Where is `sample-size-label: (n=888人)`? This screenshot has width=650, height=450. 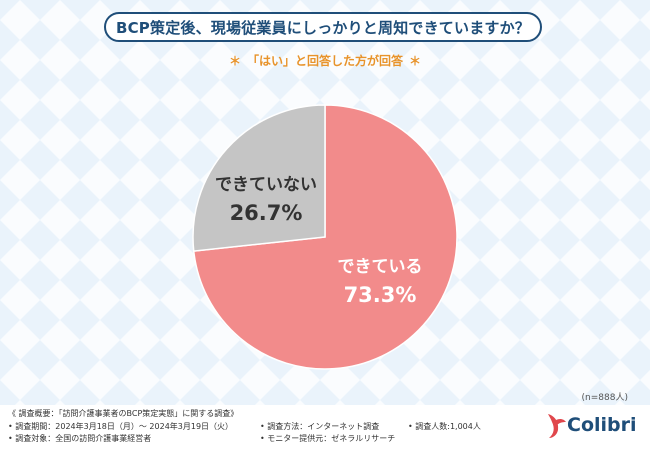
sample-size-label: (n=888人) is located at coordinates (604, 398).